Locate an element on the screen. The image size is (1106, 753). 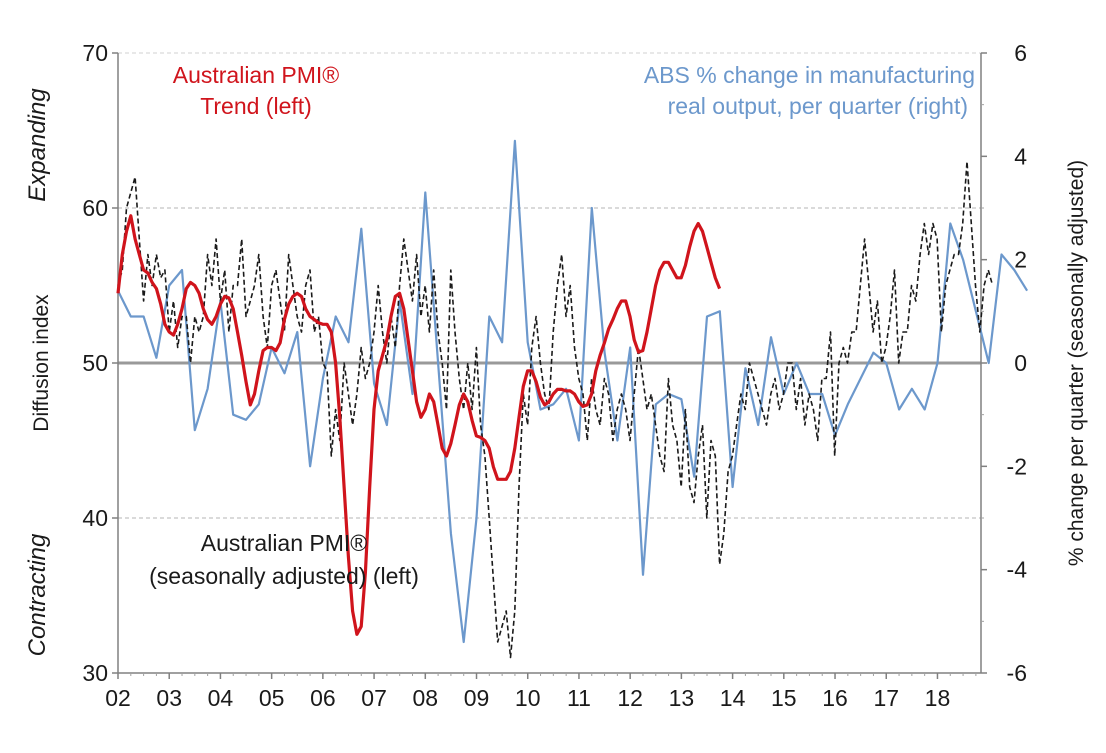
y-axis-left-title: Diffusion index is located at coordinates (41, 363).